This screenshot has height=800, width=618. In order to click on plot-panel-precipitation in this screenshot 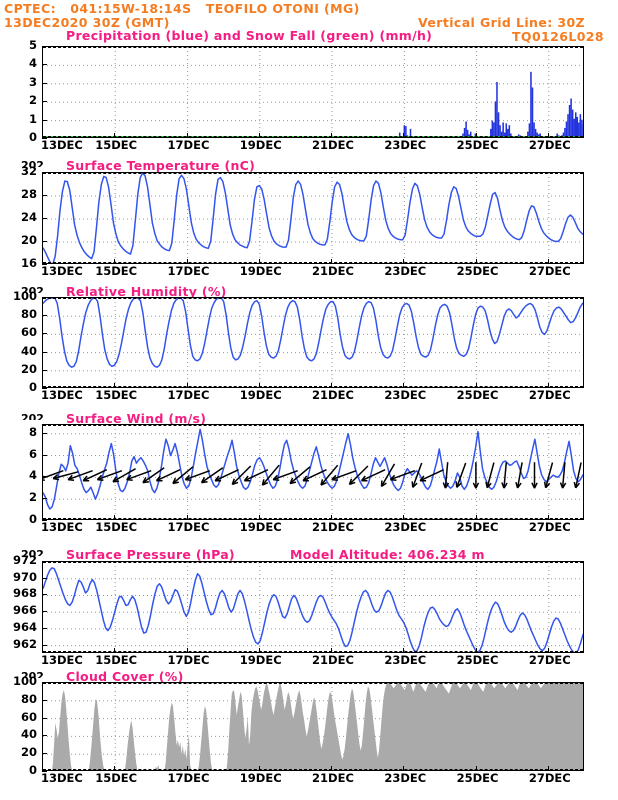, I will do `click(313, 92)`.